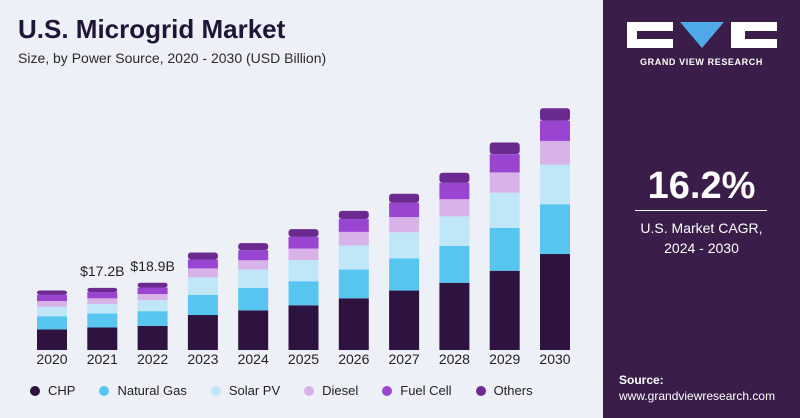 This screenshot has width=800, height=418. I want to click on legend-label: Diesel, so click(340, 390).